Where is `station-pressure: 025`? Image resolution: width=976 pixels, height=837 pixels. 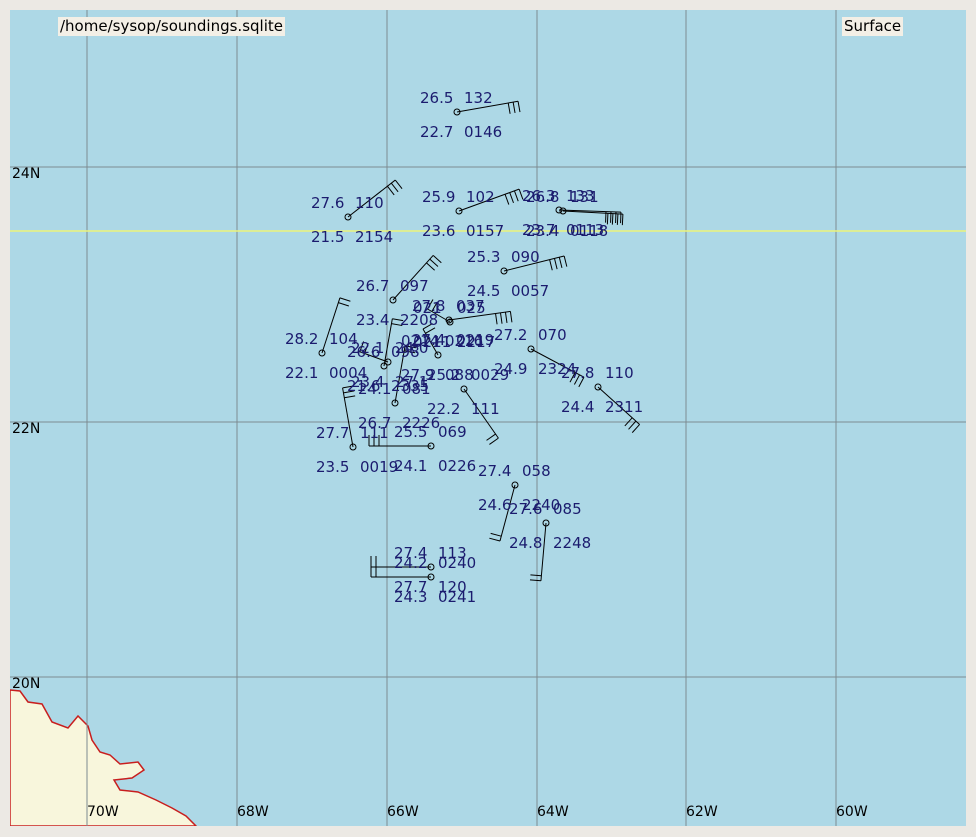
station-pressure: 025 is located at coordinates (471, 308).